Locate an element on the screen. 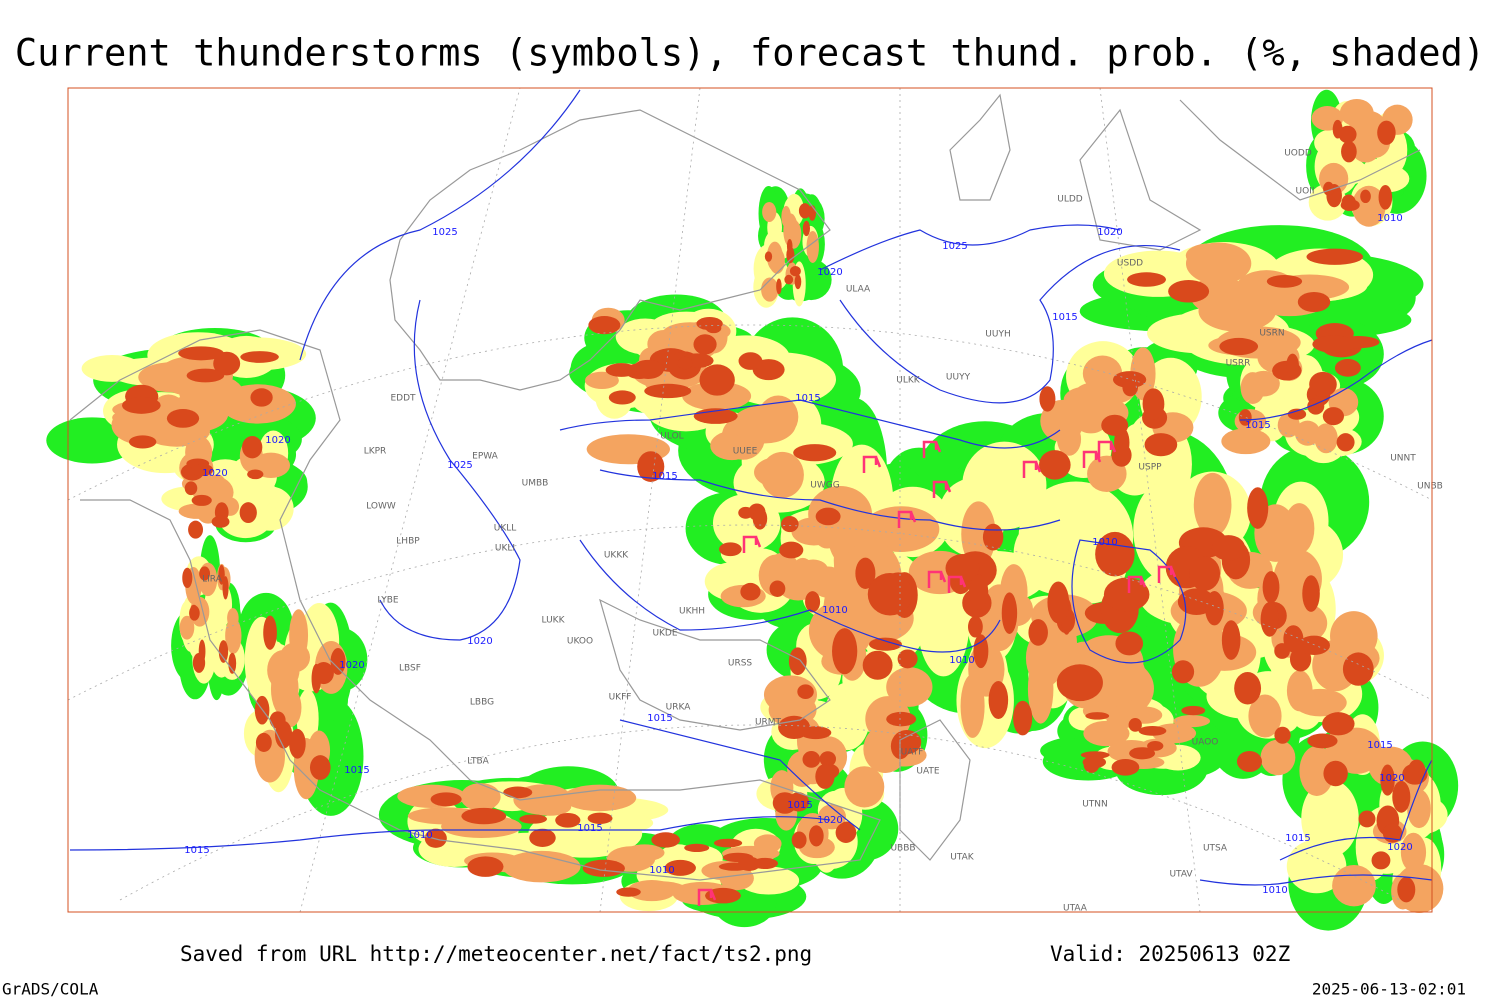 The width and height of the screenshot is (1500, 1004). station-label: EPWA is located at coordinates (485, 457).